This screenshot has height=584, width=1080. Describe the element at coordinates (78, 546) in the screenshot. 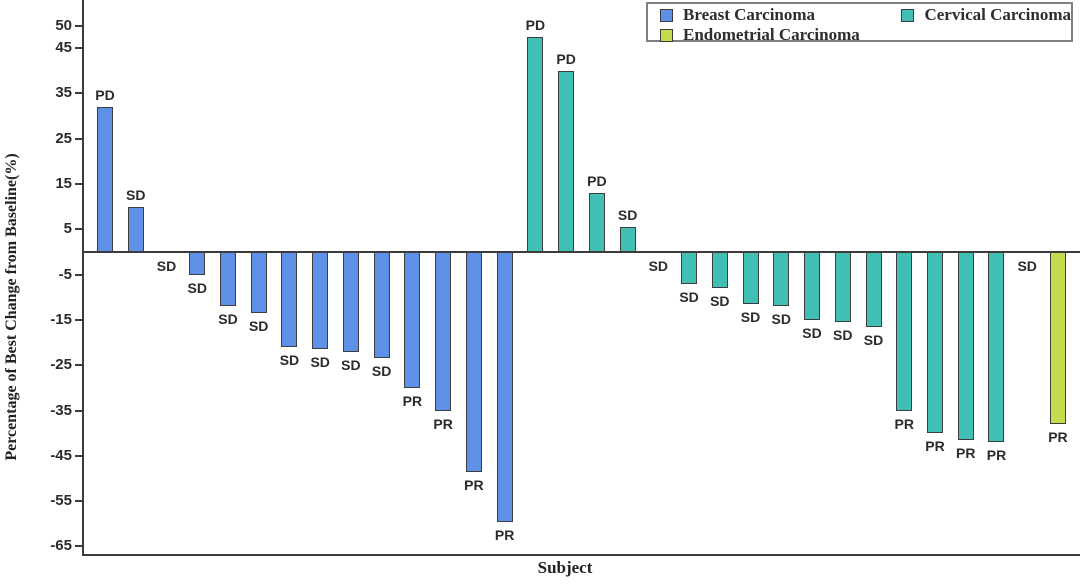

I see `y-tick-mark--65` at that location.